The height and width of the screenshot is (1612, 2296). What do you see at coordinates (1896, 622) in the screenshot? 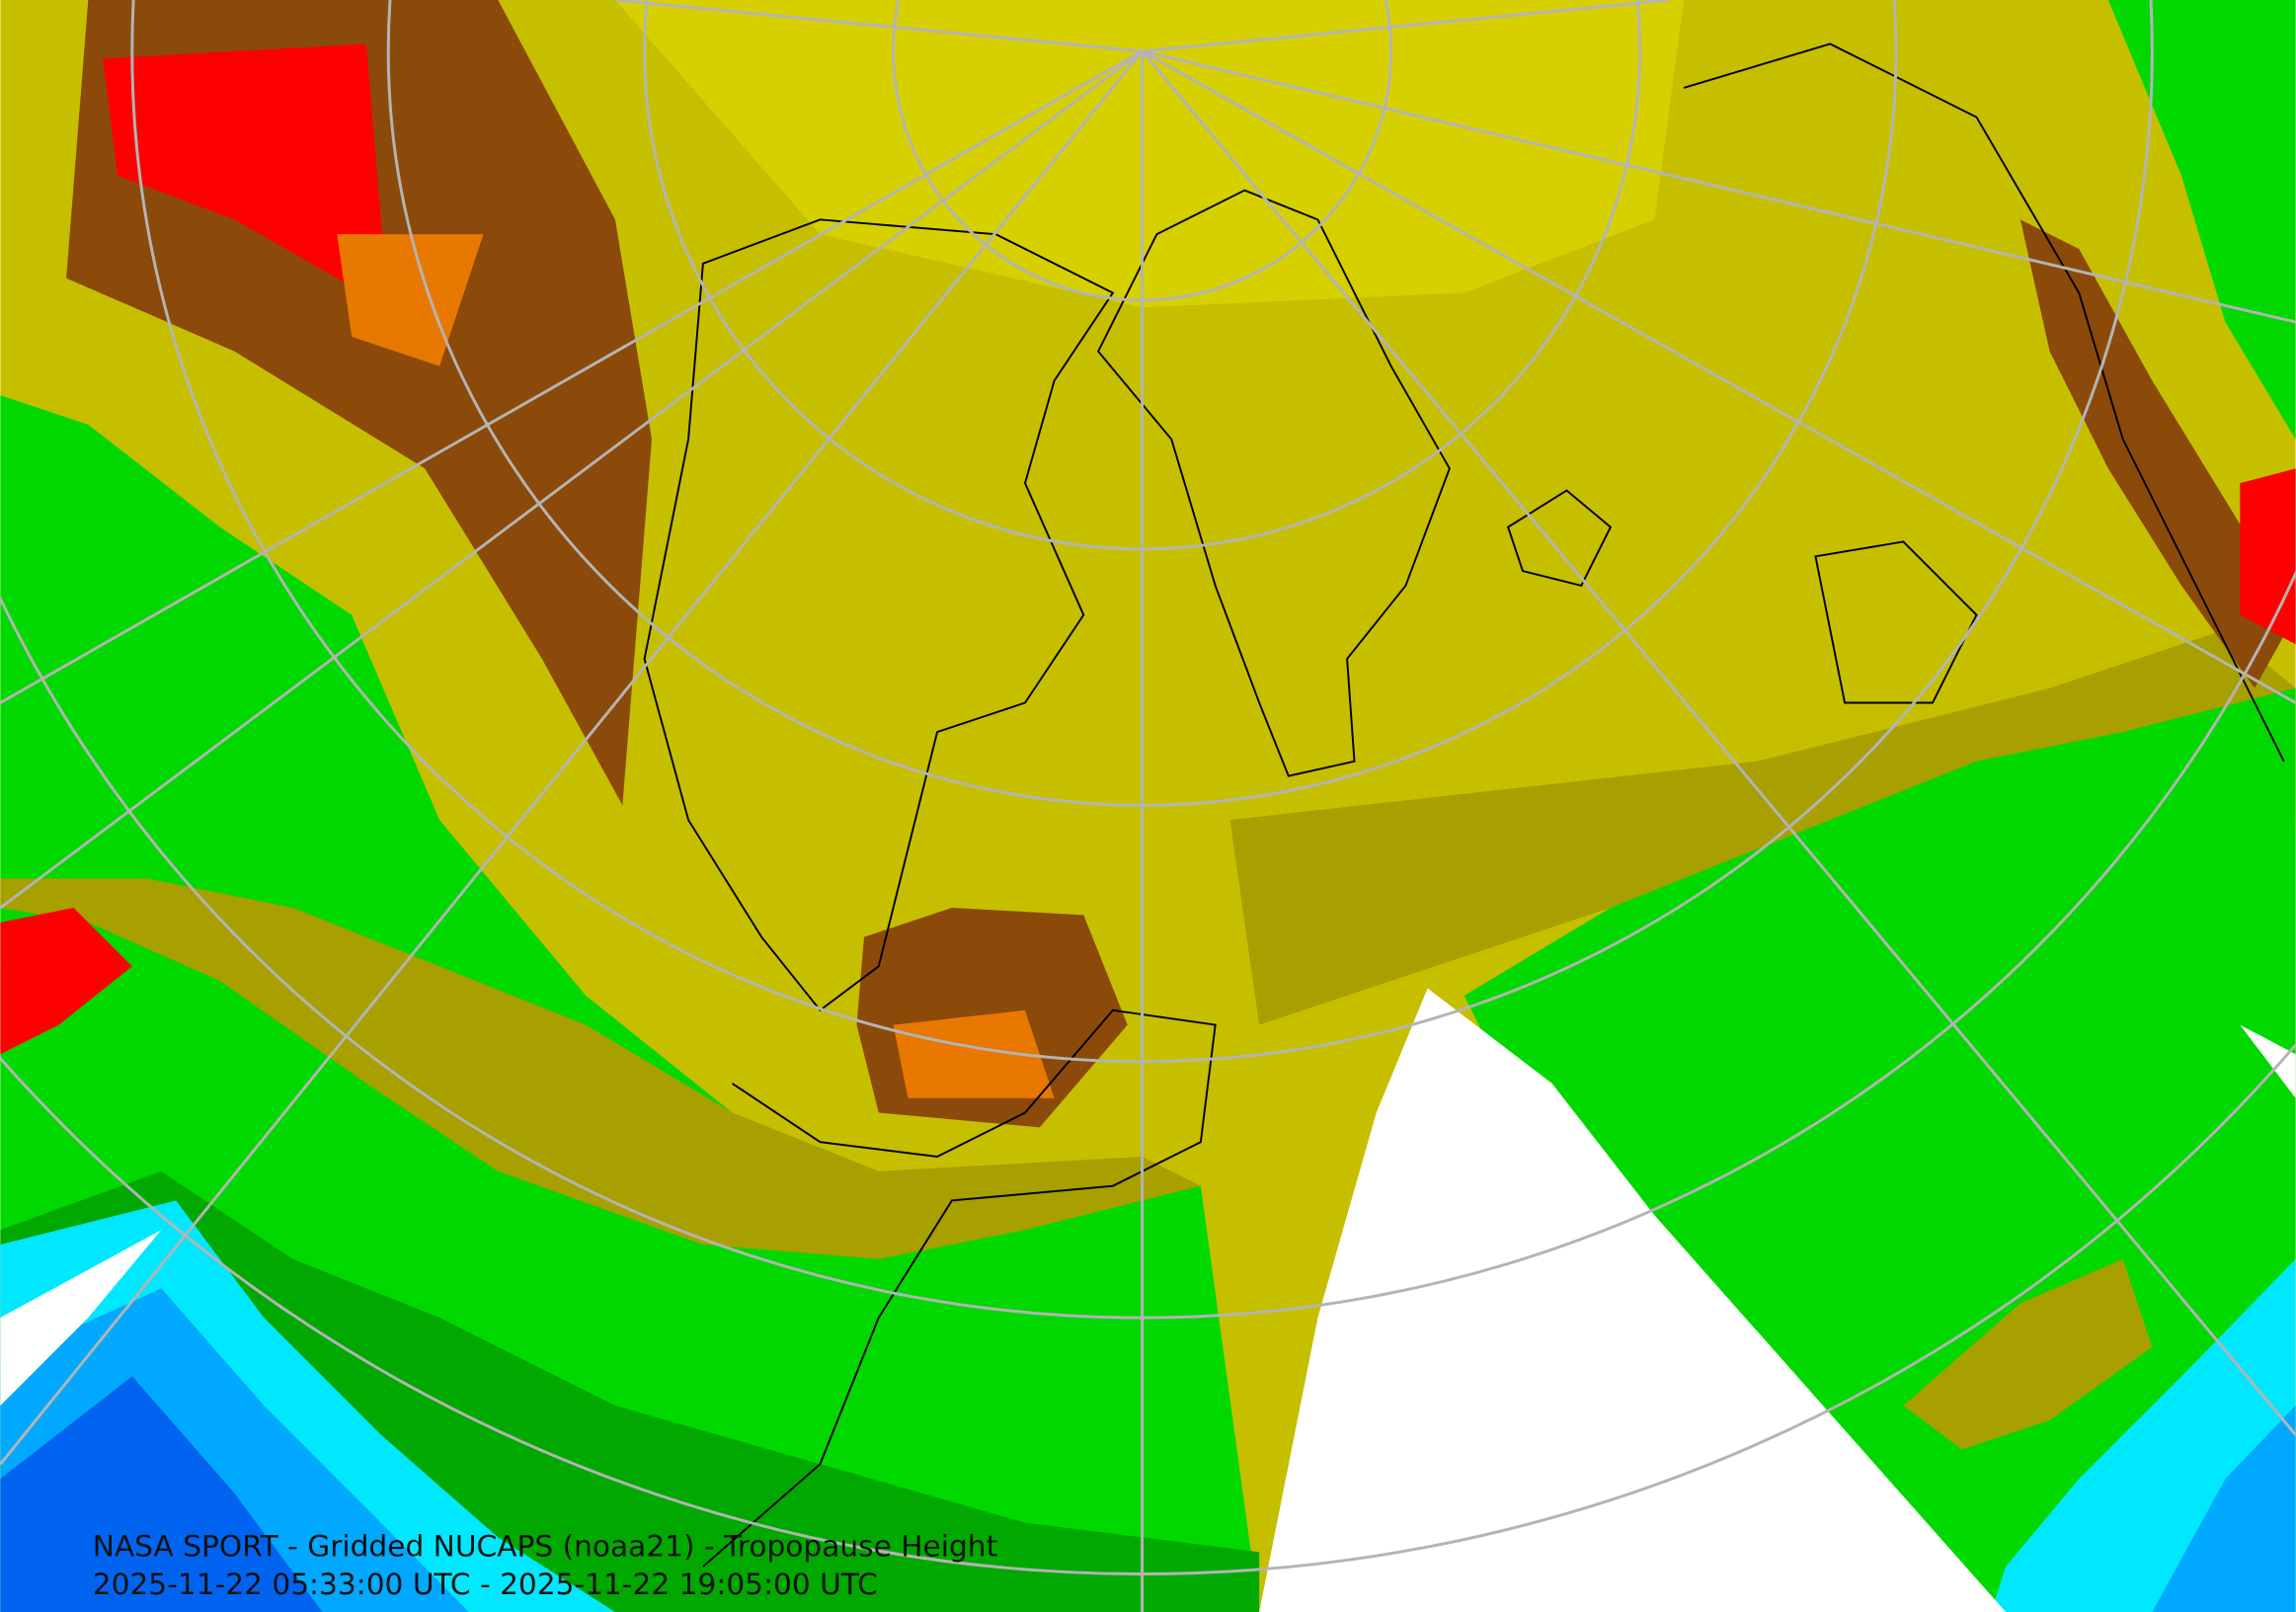
I see `british-isles` at bounding box center [1896, 622].